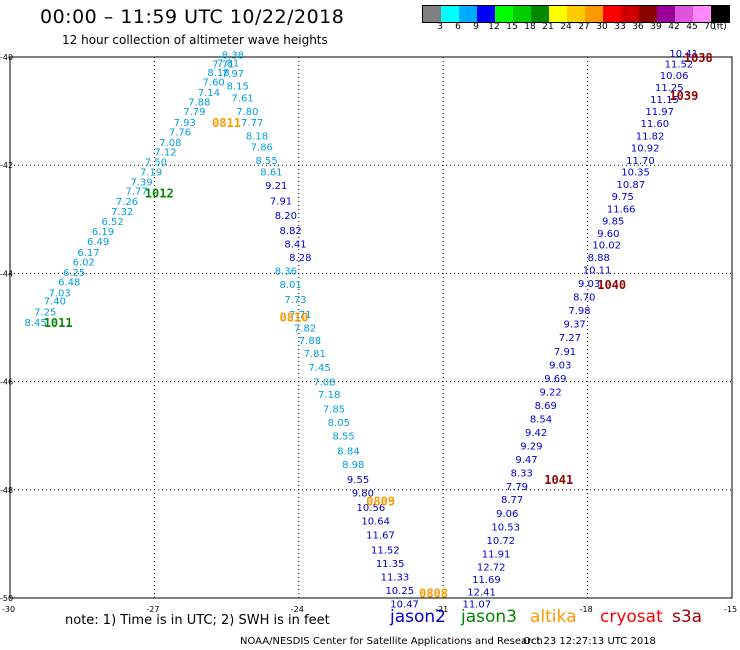  What do you see at coordinates (247, 112) in the screenshot?
I see `wave-height-value: 7.80` at bounding box center [247, 112].